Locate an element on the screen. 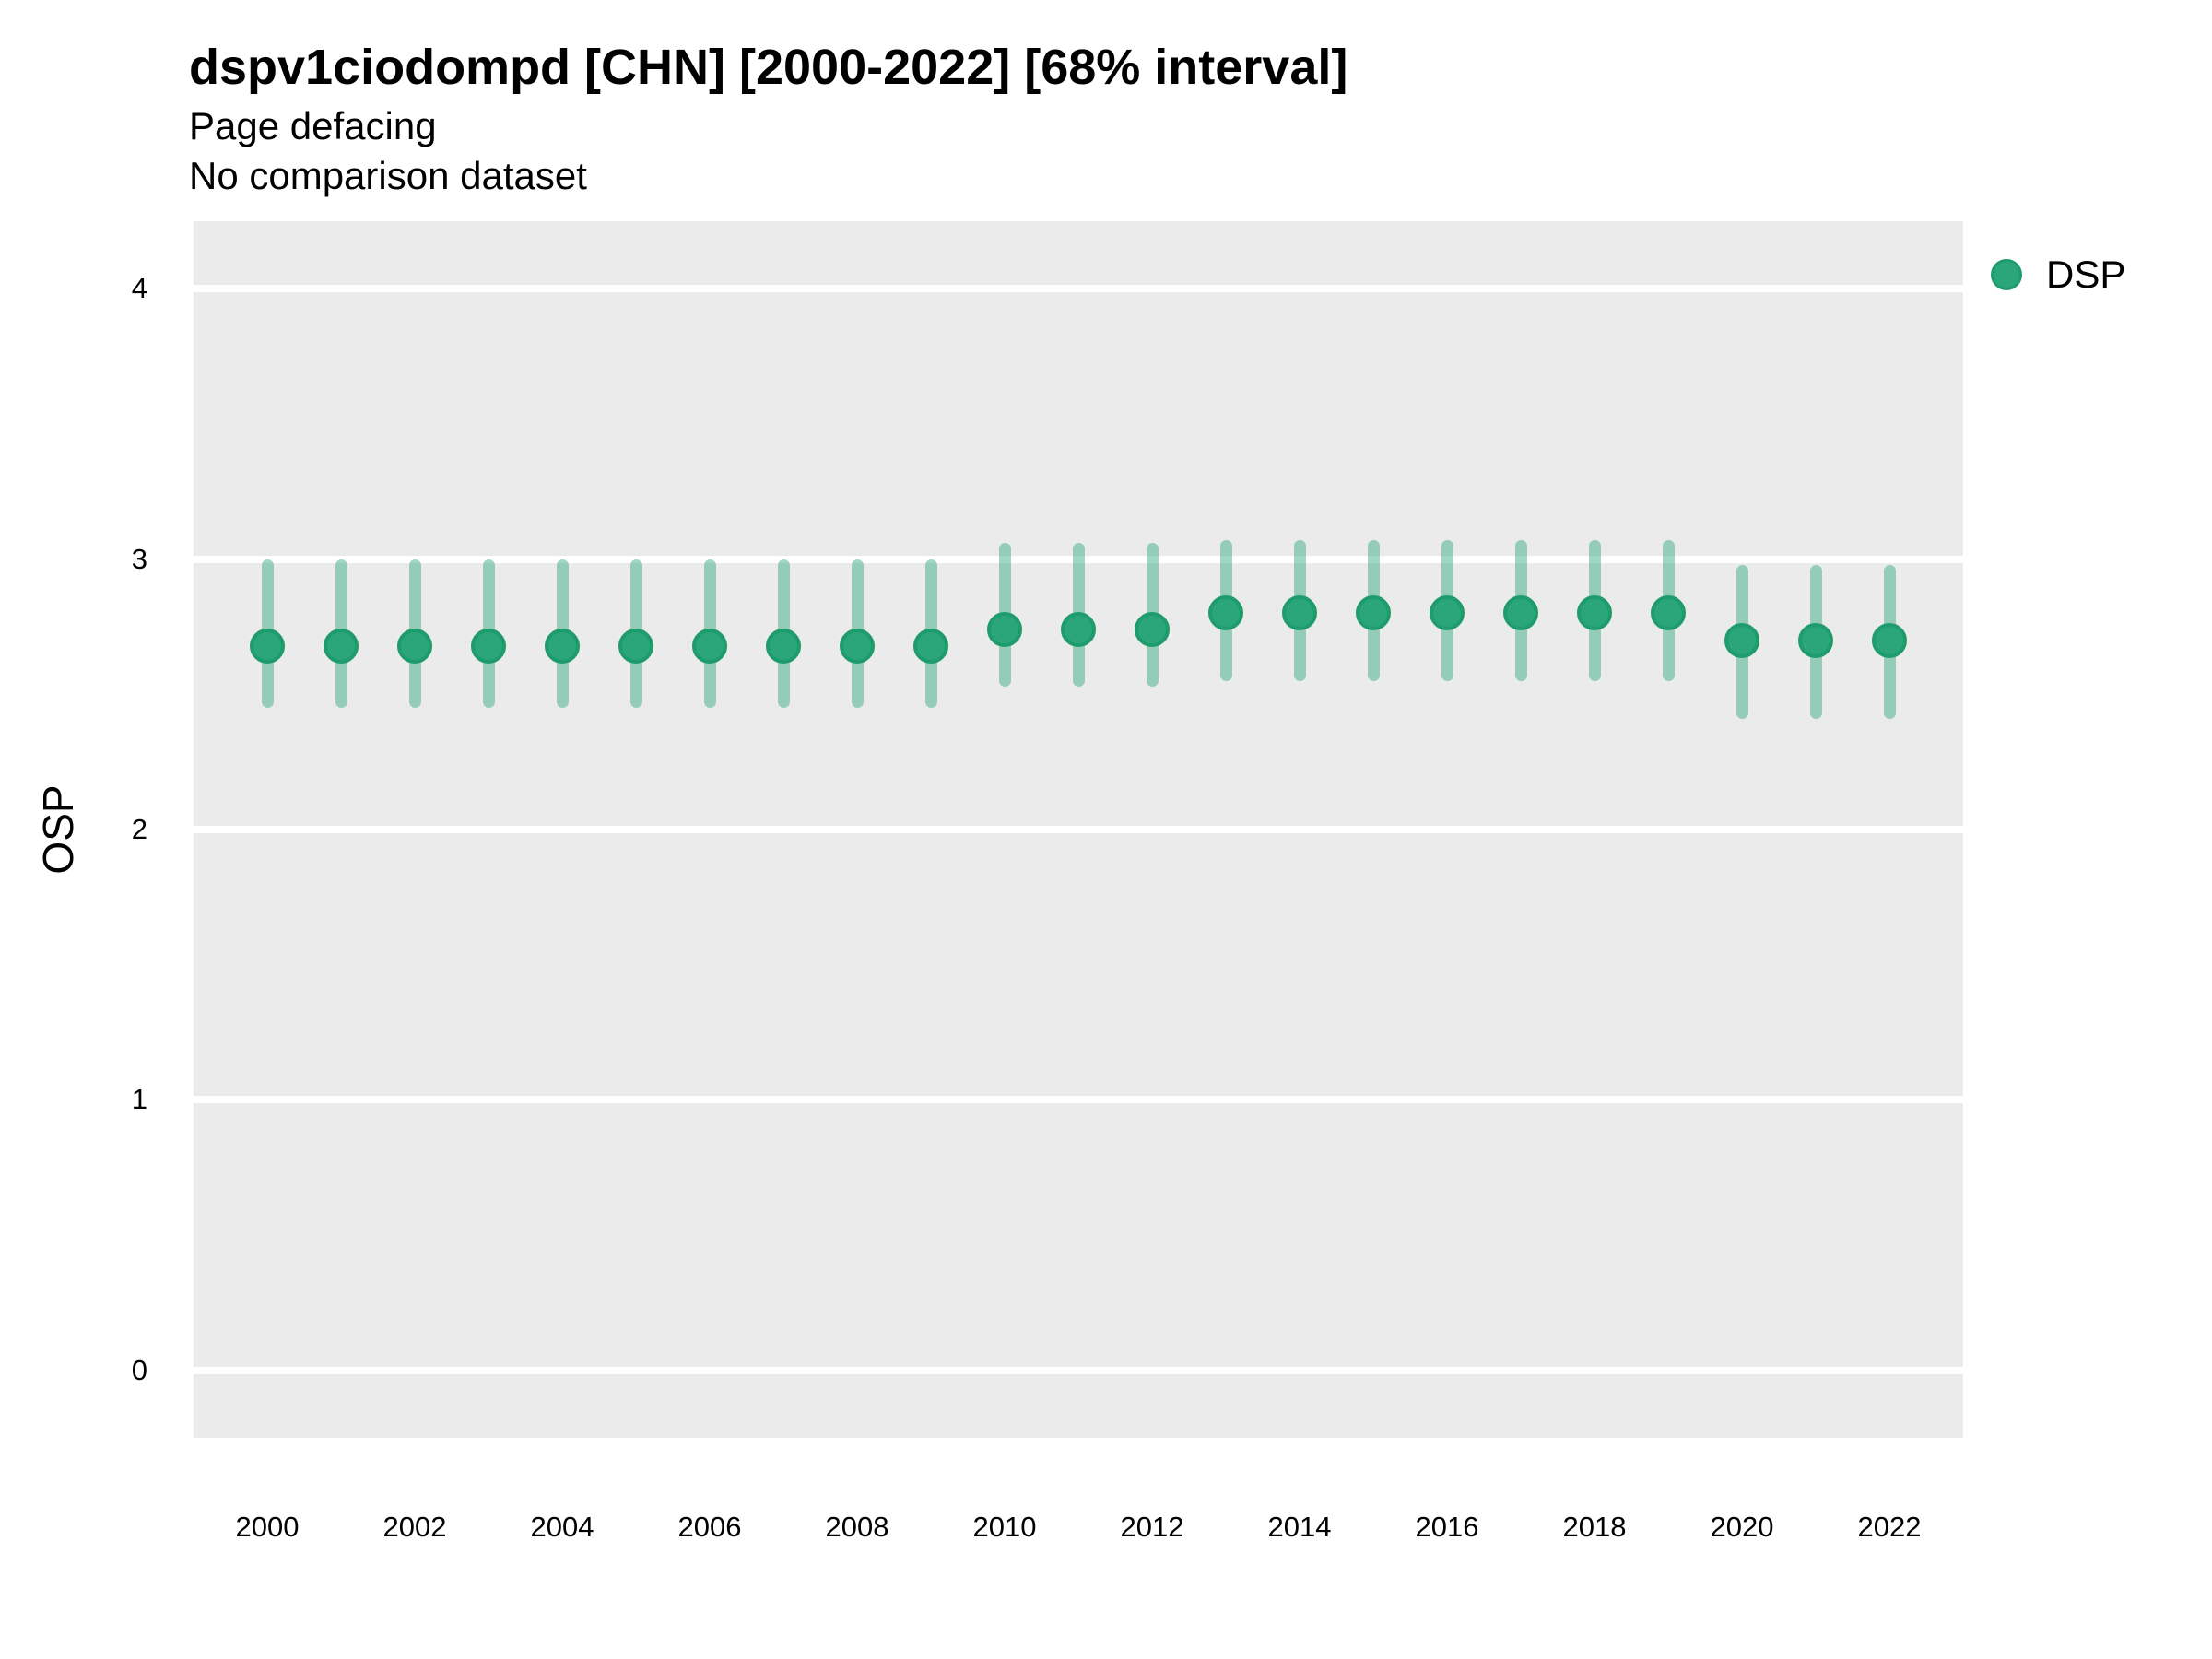 The height and width of the screenshot is (1659, 2212). x-tick-label-2022: 2022 is located at coordinates (1889, 1527).